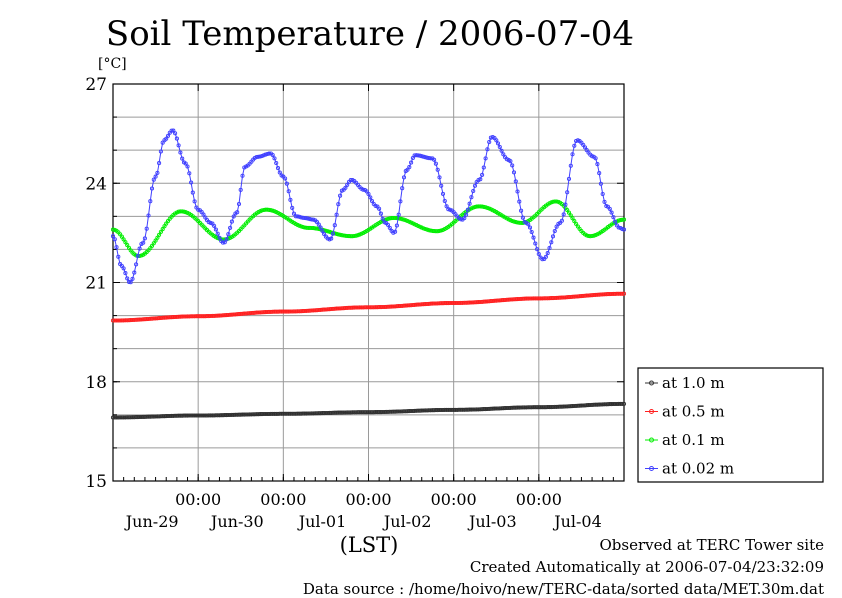 The height and width of the screenshot is (598, 842). Describe the element at coordinates (236, 521) in the screenshot. I see `x-tick-date-label: Jun-30` at that location.